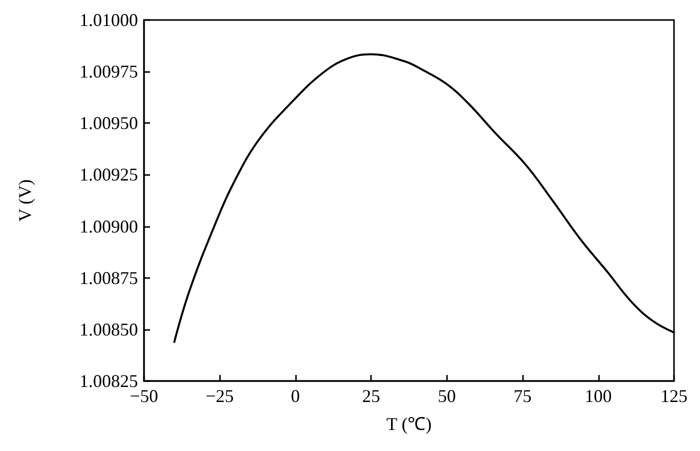  What do you see at coordinates (109, 123) in the screenshot?
I see `y-tick-label: 1.00950` at bounding box center [109, 123].